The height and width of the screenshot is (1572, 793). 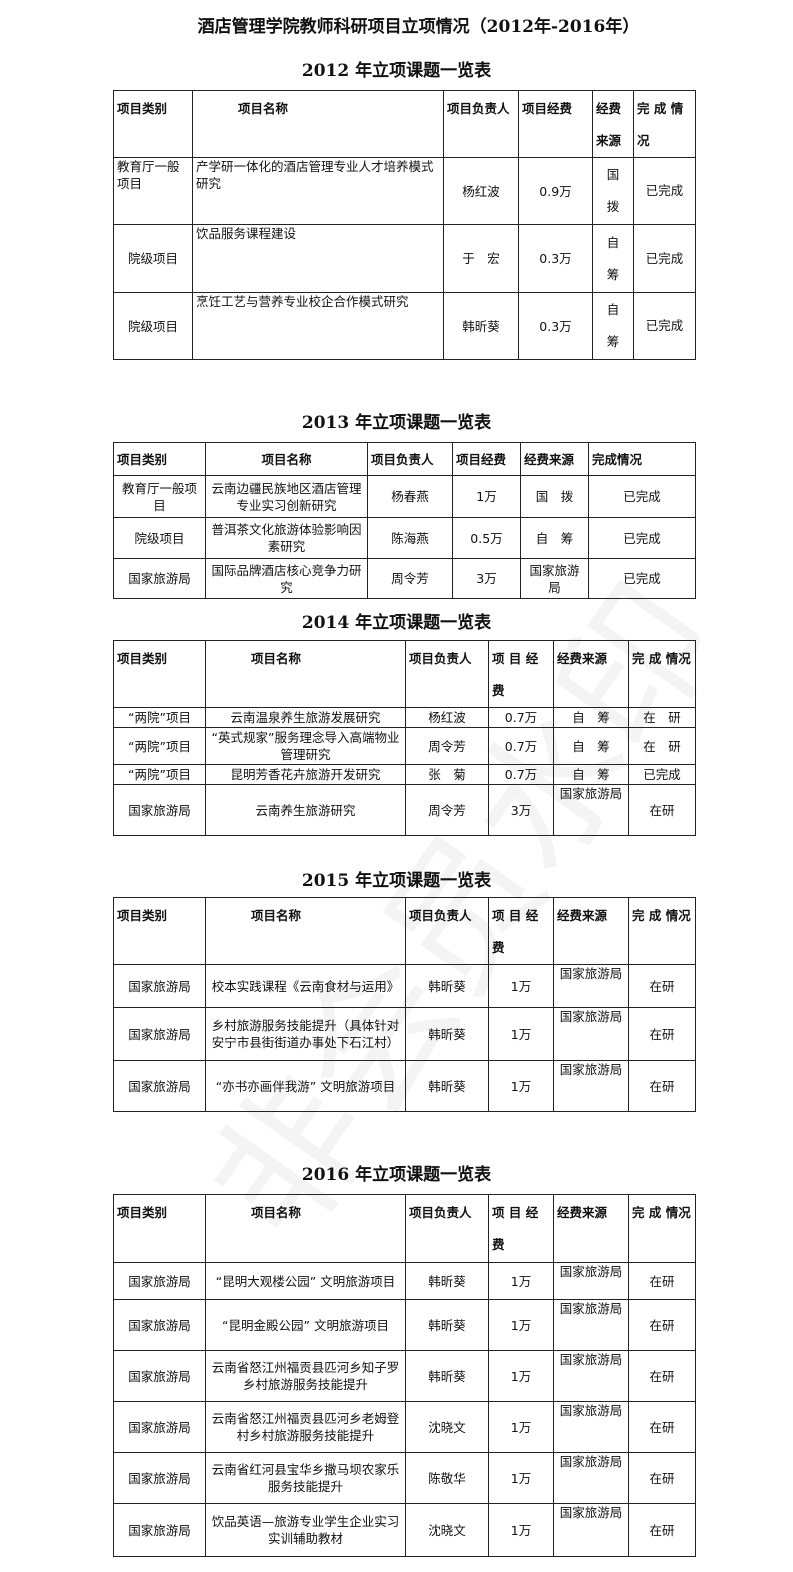 I want to click on cell-name: 校本实践课程《云南食材与运用》, so click(x=305, y=986).